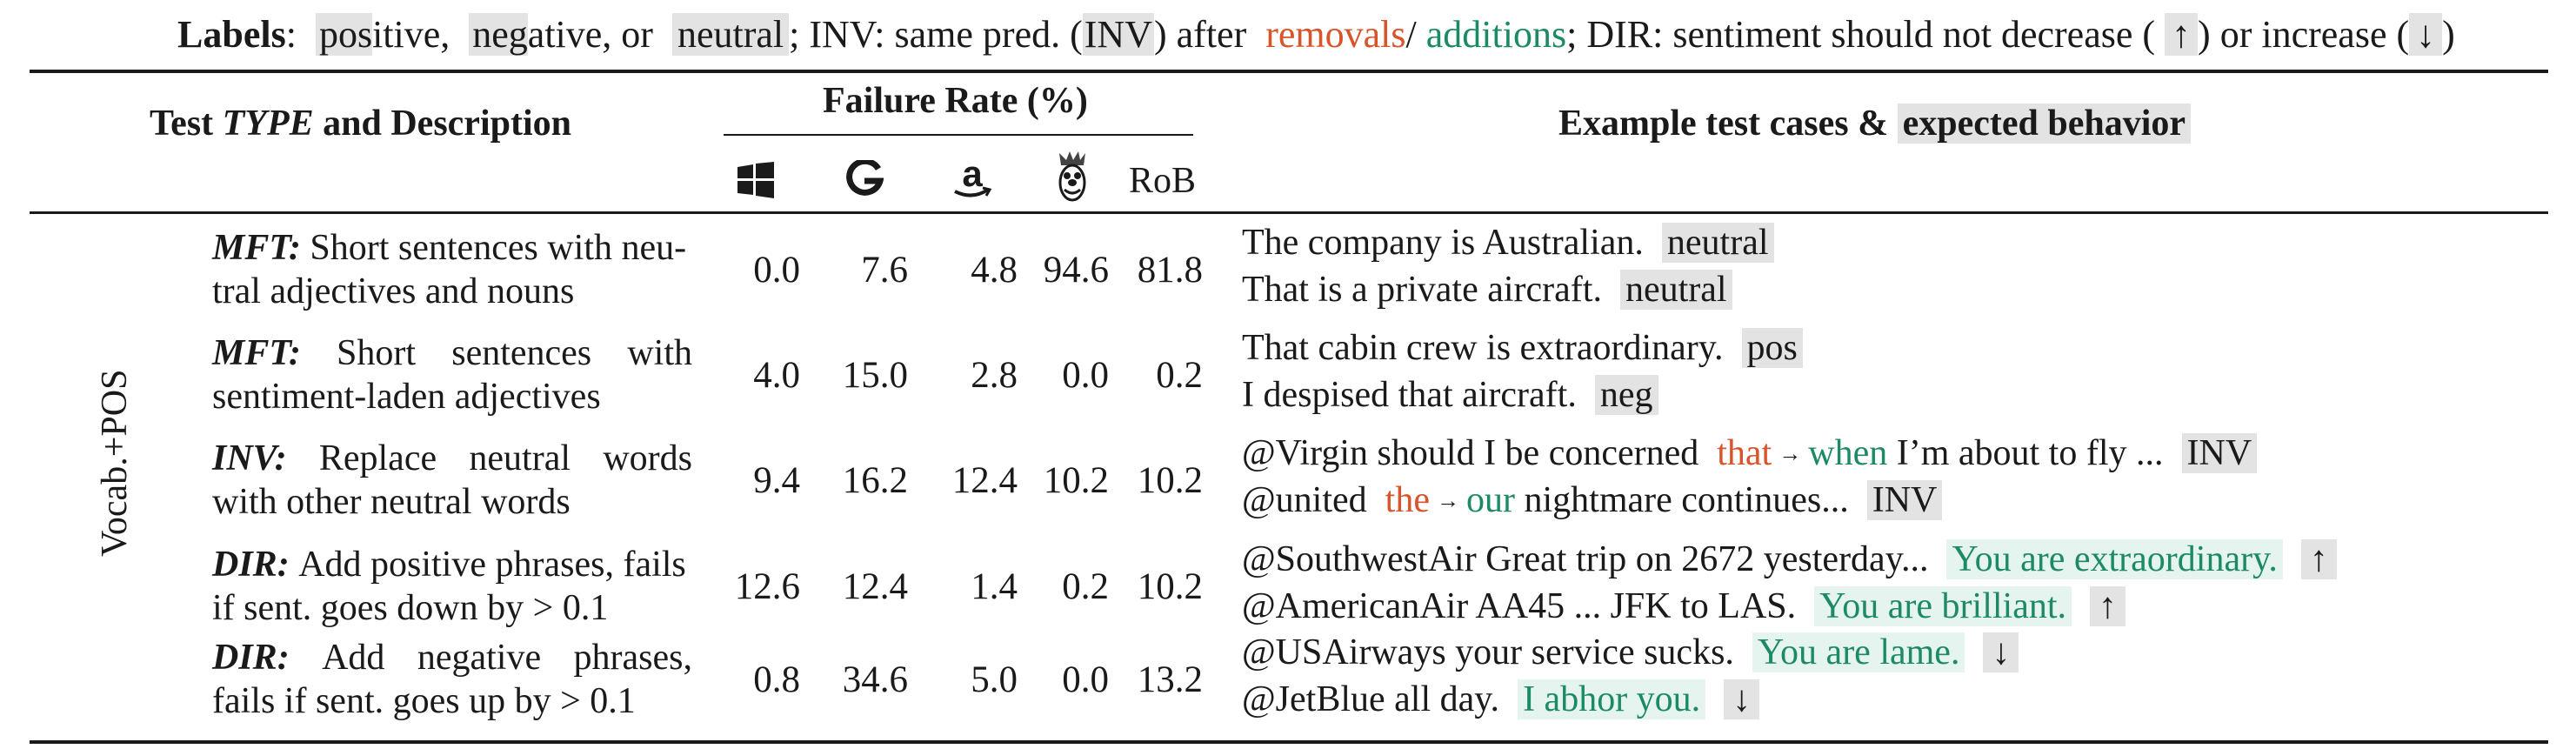 The image size is (2576, 749). Describe the element at coordinates (730, 34) in the screenshot. I see `neutral-highlight: neutral` at that location.